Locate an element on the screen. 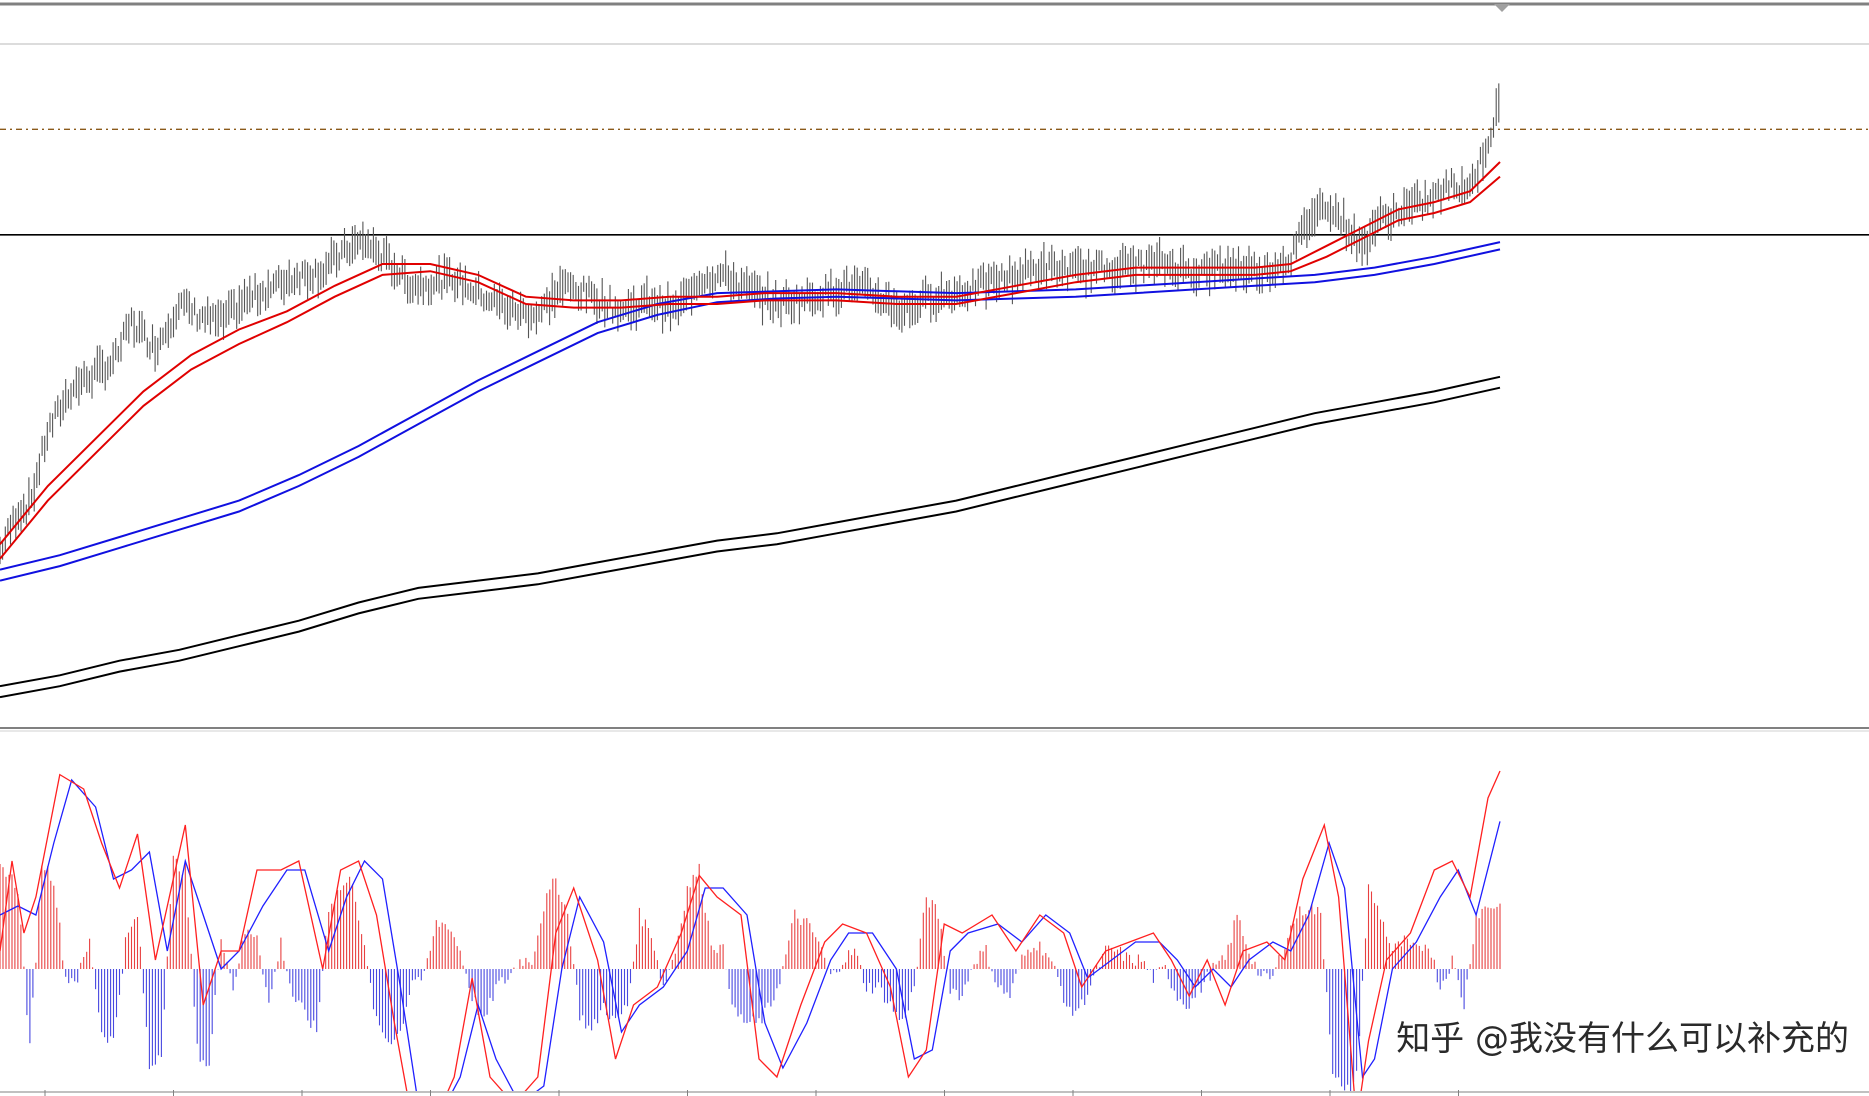 Image resolution: width=1869 pixels, height=1096 pixels. watermark: 知乎 @我没有什么可以补充的 is located at coordinates (1622, 1035).